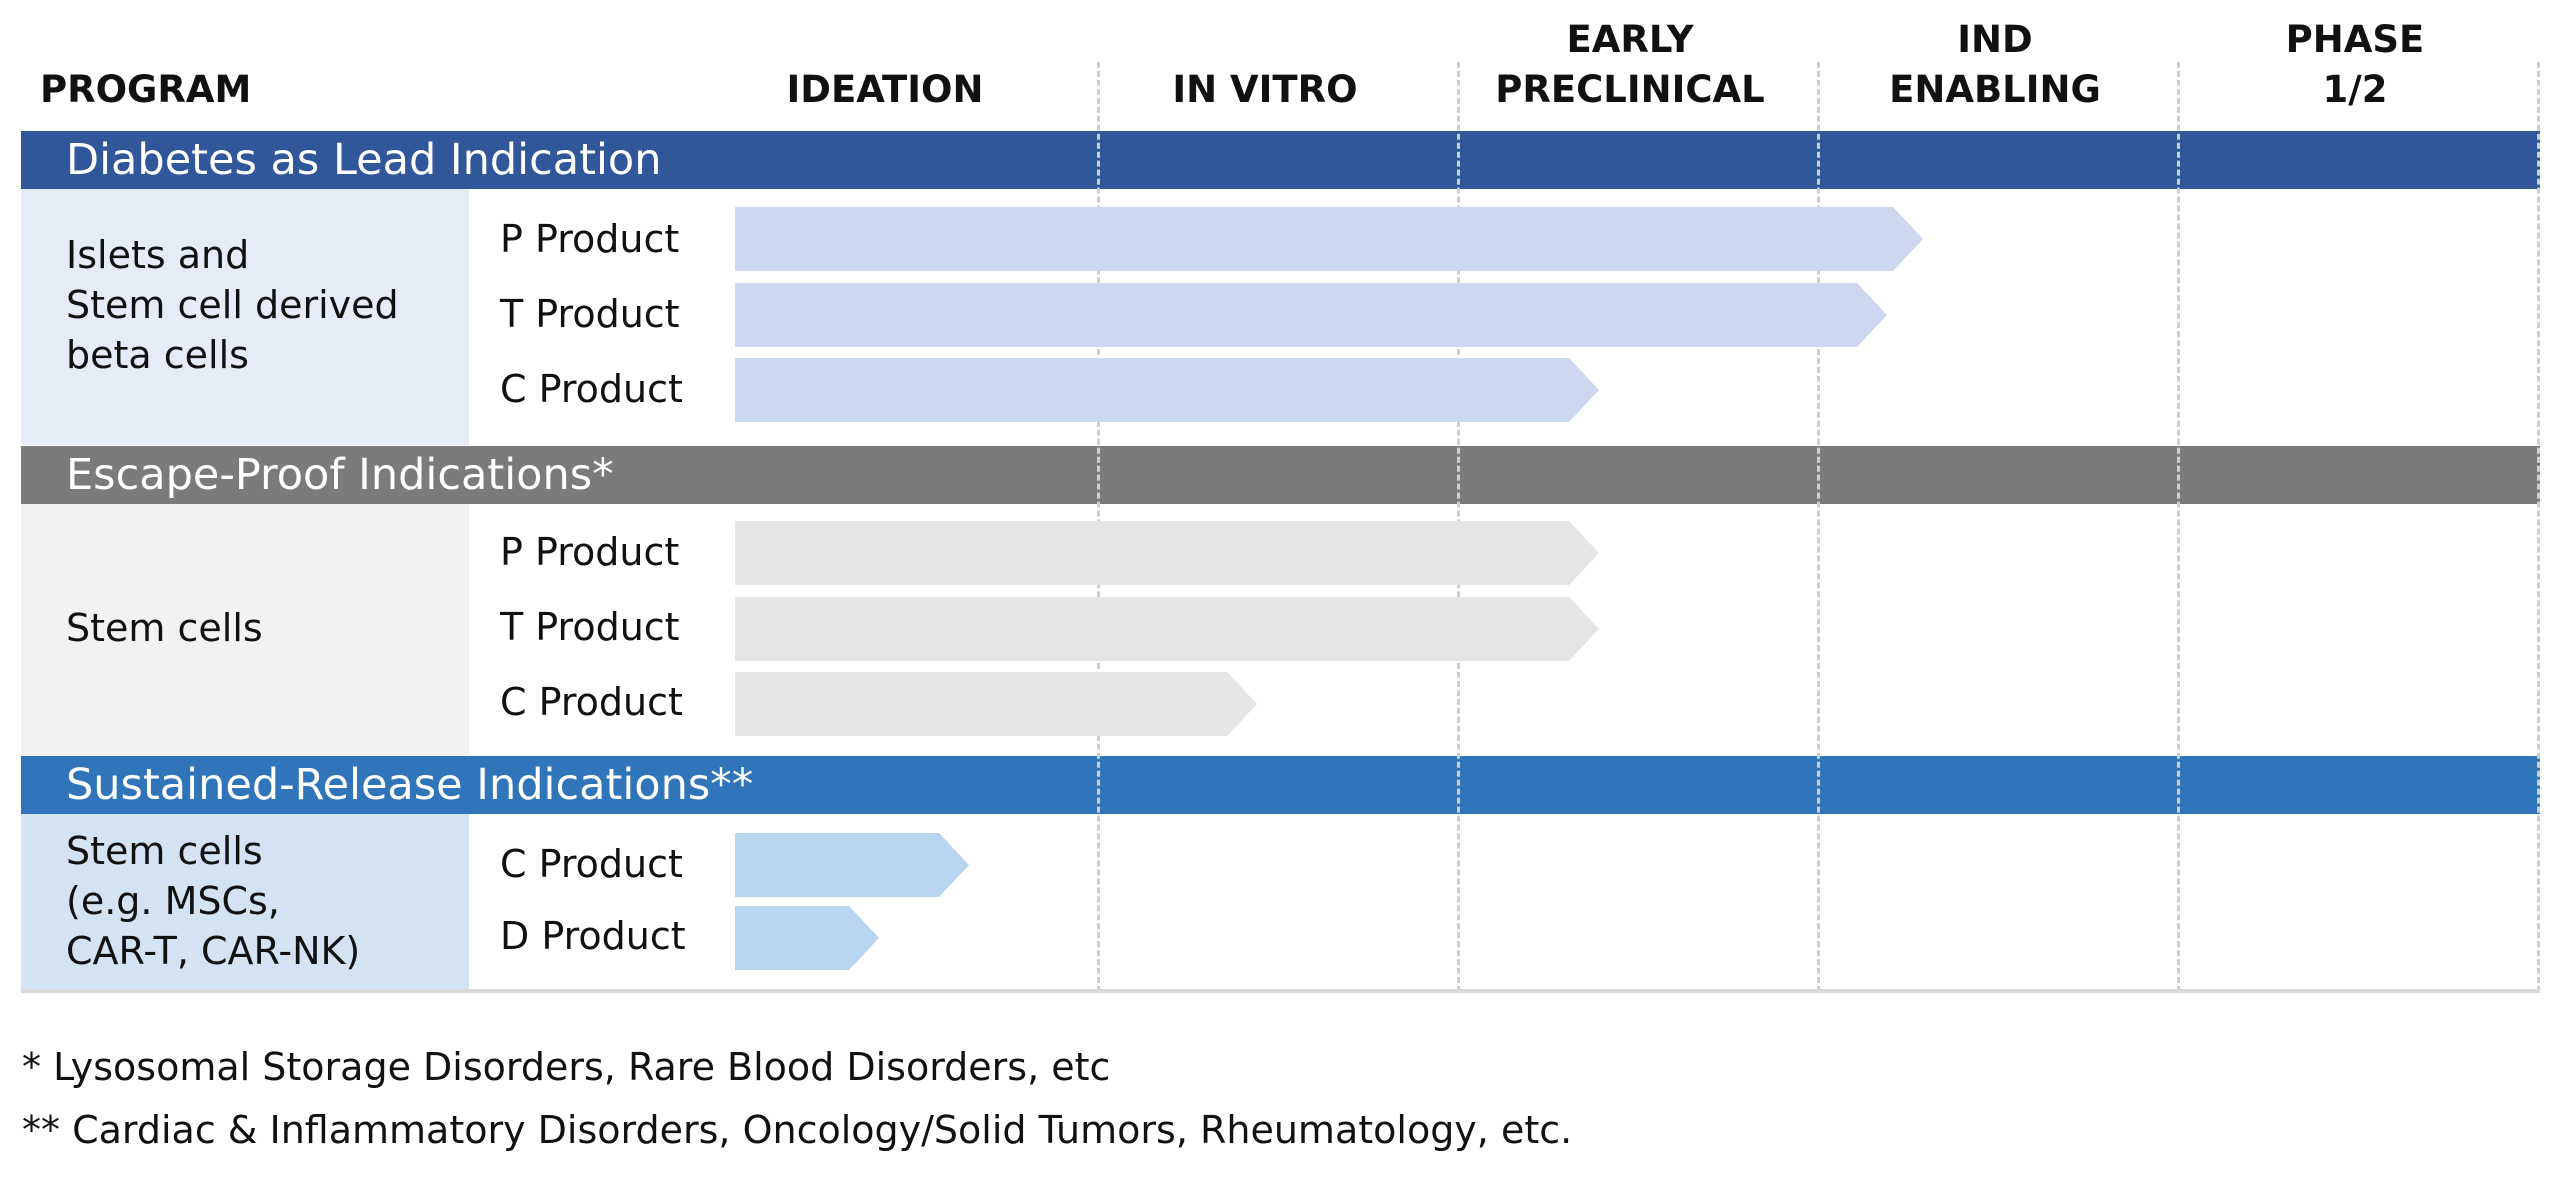 This screenshot has height=1181, width=2560. What do you see at coordinates (1280, 160) in the screenshot?
I see `section-band-diabetes: Diabetes as Lead Indication` at bounding box center [1280, 160].